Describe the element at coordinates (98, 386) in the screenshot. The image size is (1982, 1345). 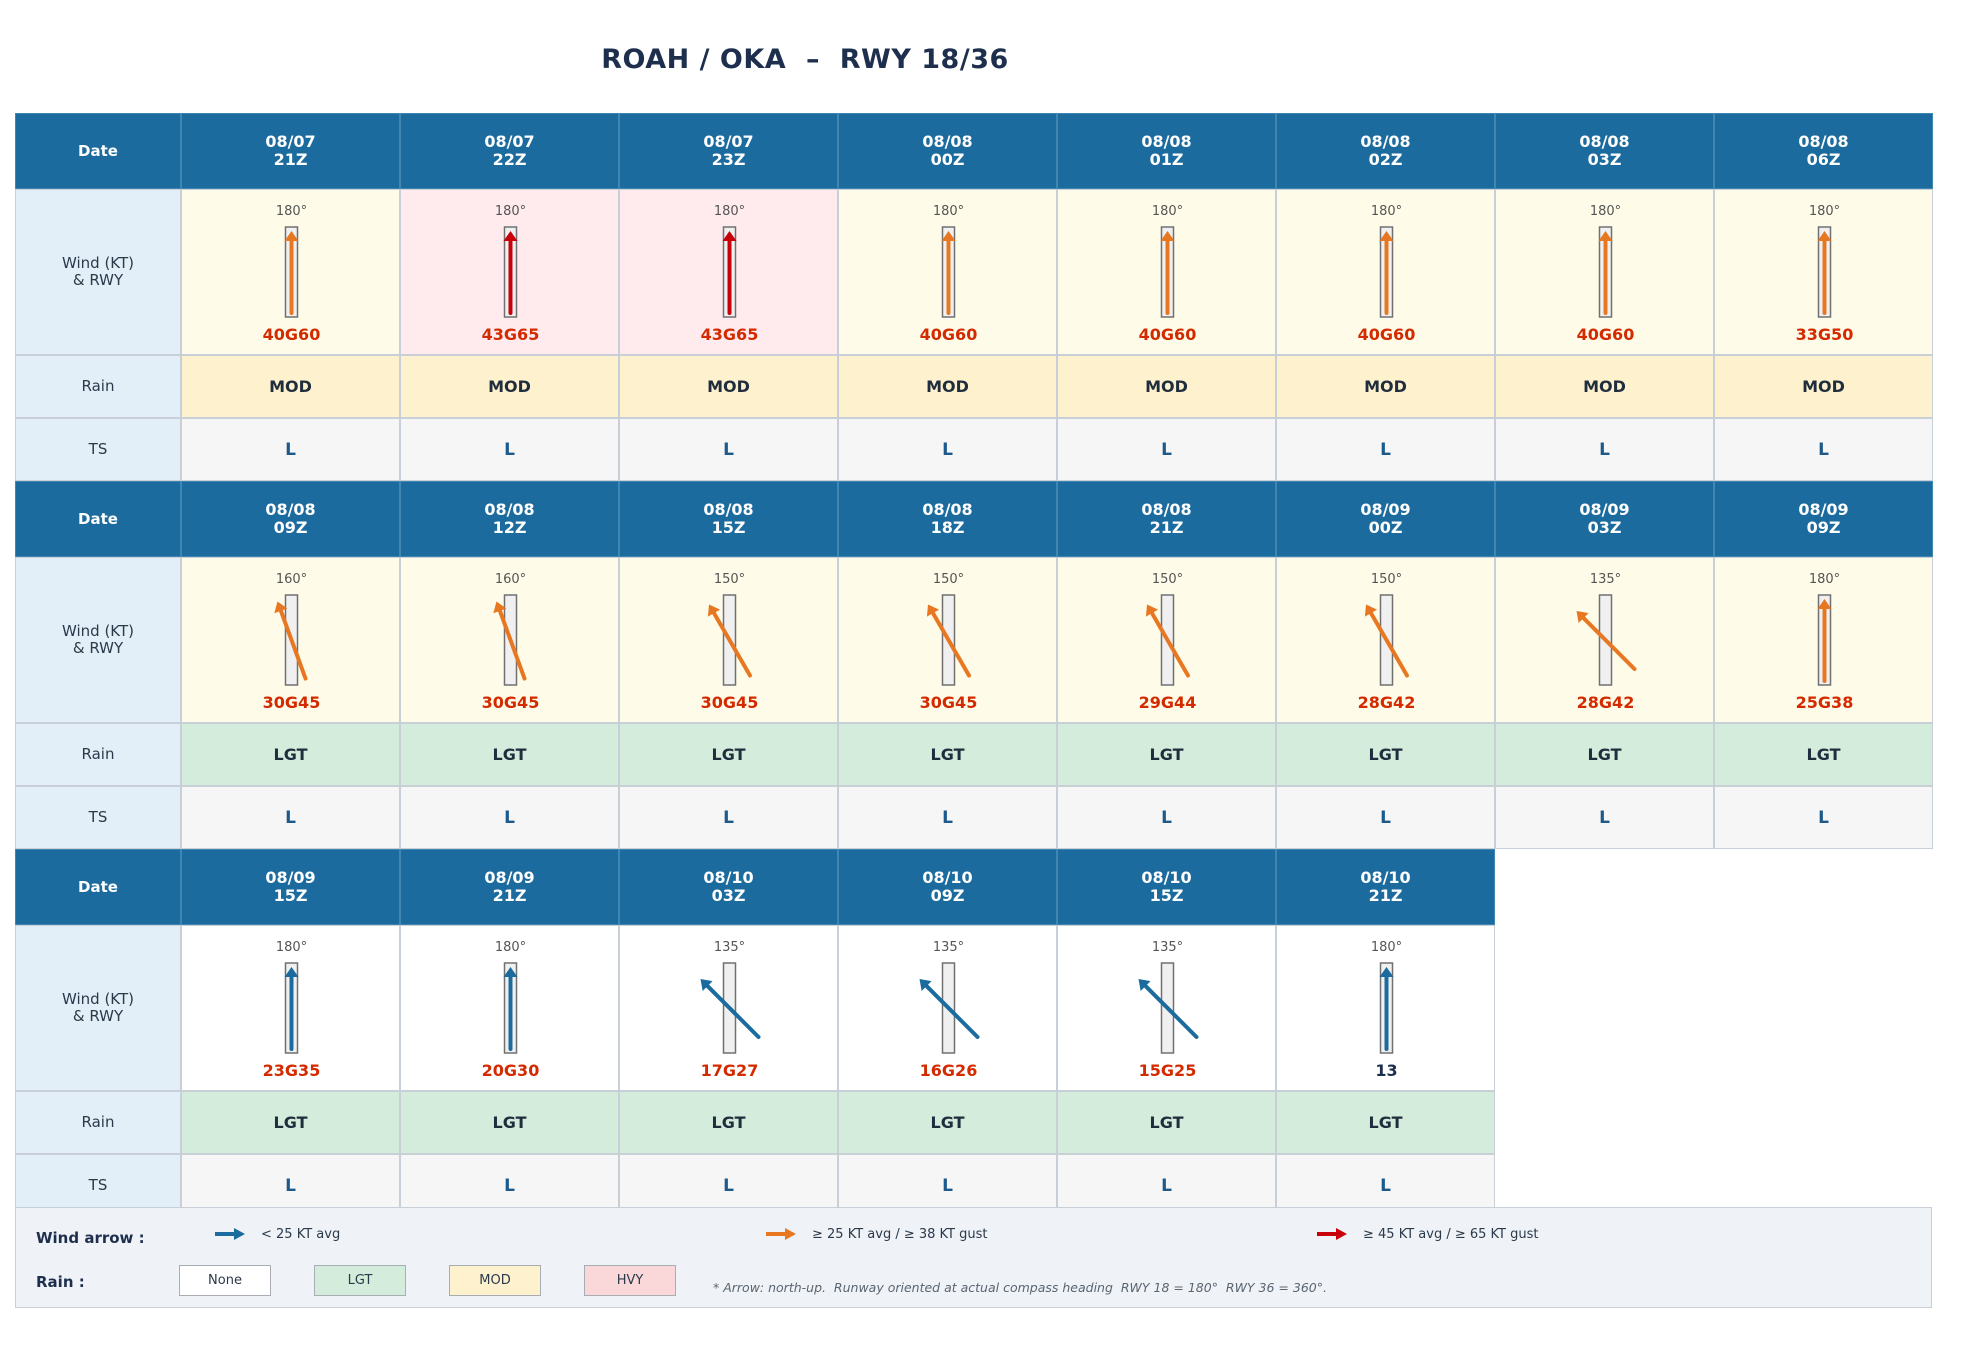
I see `row-label-rain: Rain` at that location.